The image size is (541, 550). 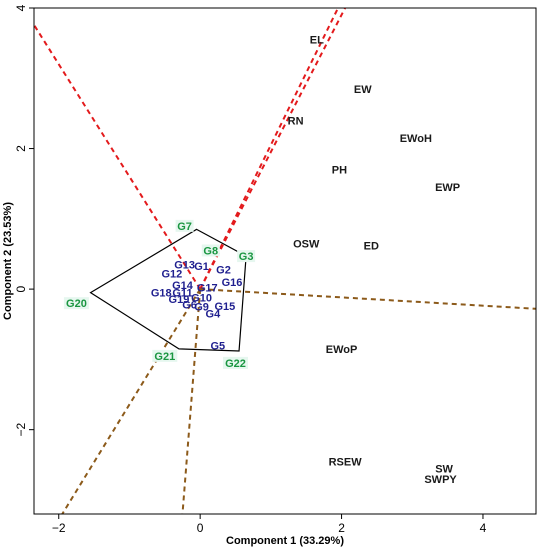 What do you see at coordinates (214, 315) in the screenshot?
I see `genotype-label-g4: G4` at bounding box center [214, 315].